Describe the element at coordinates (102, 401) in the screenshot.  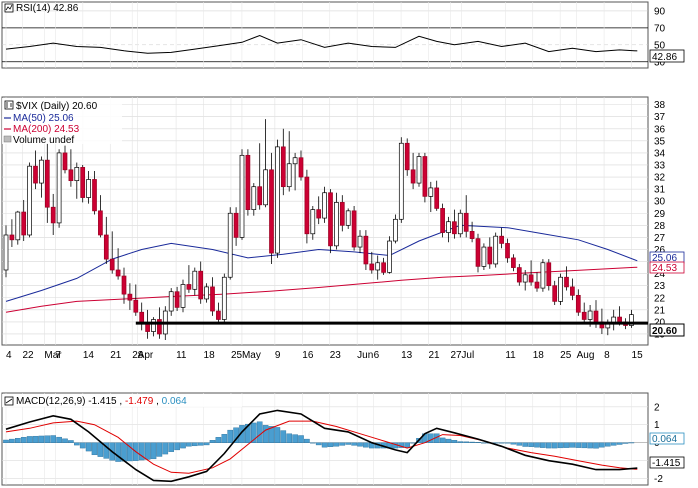
I see `macd-label-value: -1.415` at that location.